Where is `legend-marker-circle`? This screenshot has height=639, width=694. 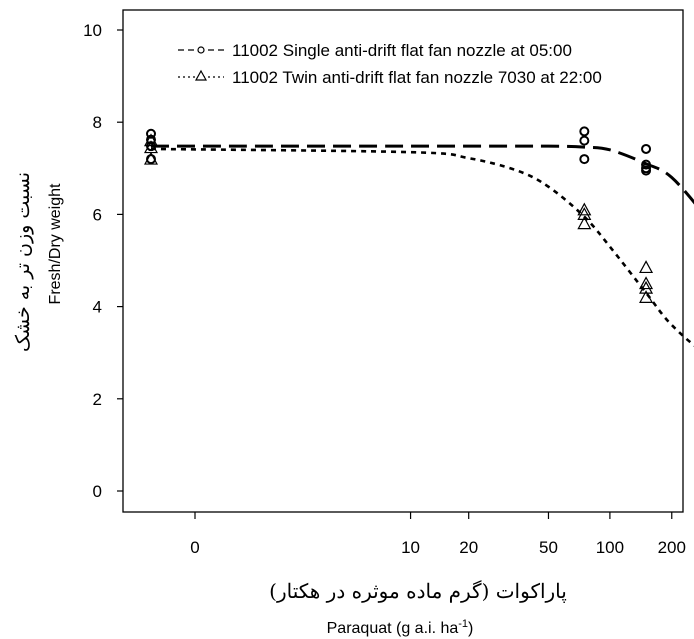 legend-marker-circle is located at coordinates (201, 50).